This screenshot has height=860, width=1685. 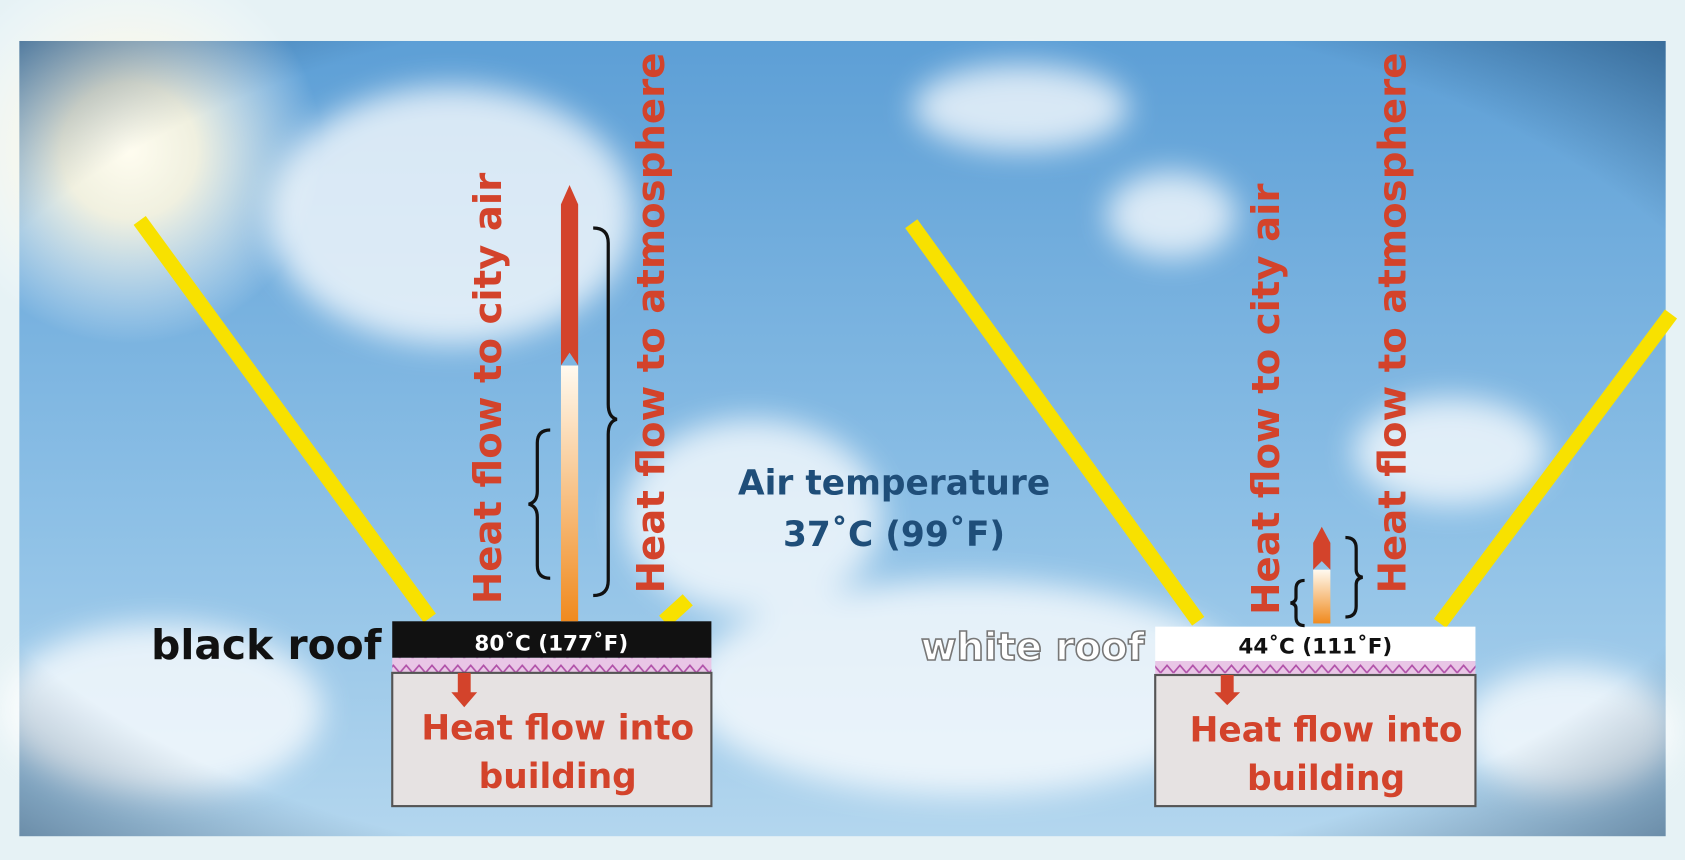 What do you see at coordinates (267, 645) in the screenshot?
I see `roof-label: black roof` at bounding box center [267, 645].